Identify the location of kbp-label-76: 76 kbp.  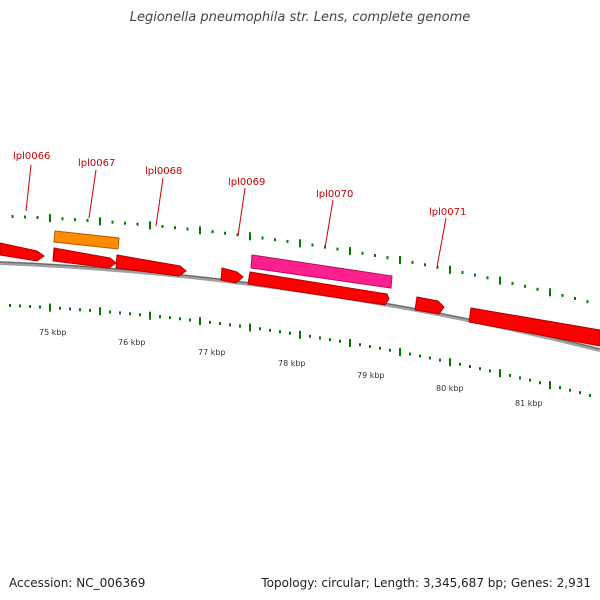
(132, 342).